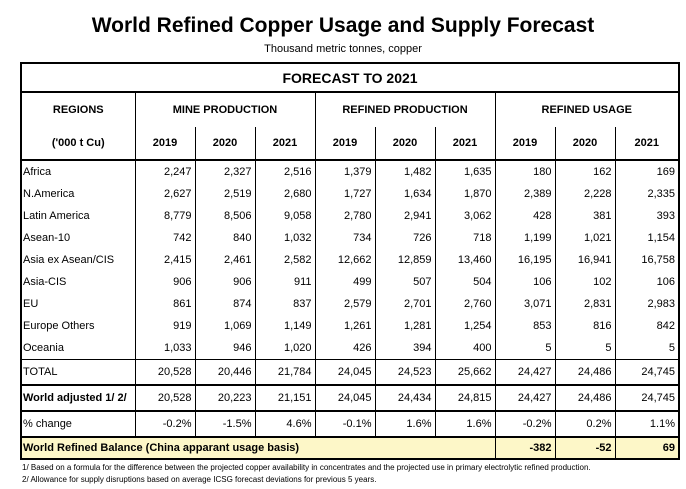 This screenshot has height=489, width=686. I want to click on report-subtitle: Thousand metric tonnes, copper, so click(343, 49).